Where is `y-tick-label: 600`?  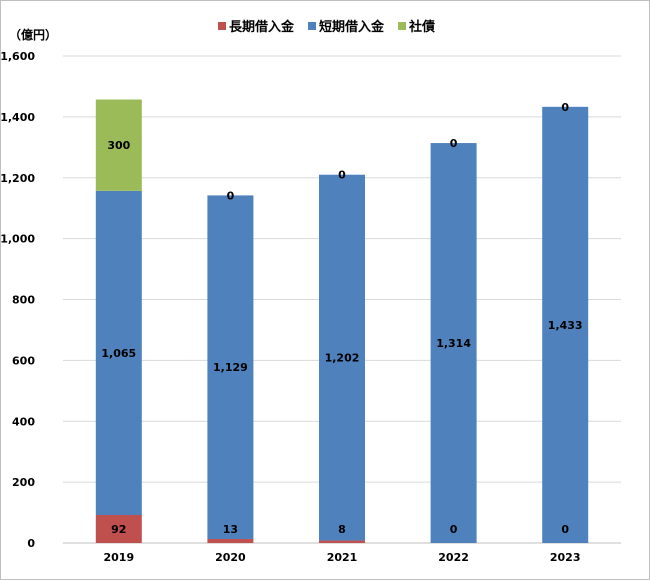 y-tick-label: 600 is located at coordinates (23, 360).